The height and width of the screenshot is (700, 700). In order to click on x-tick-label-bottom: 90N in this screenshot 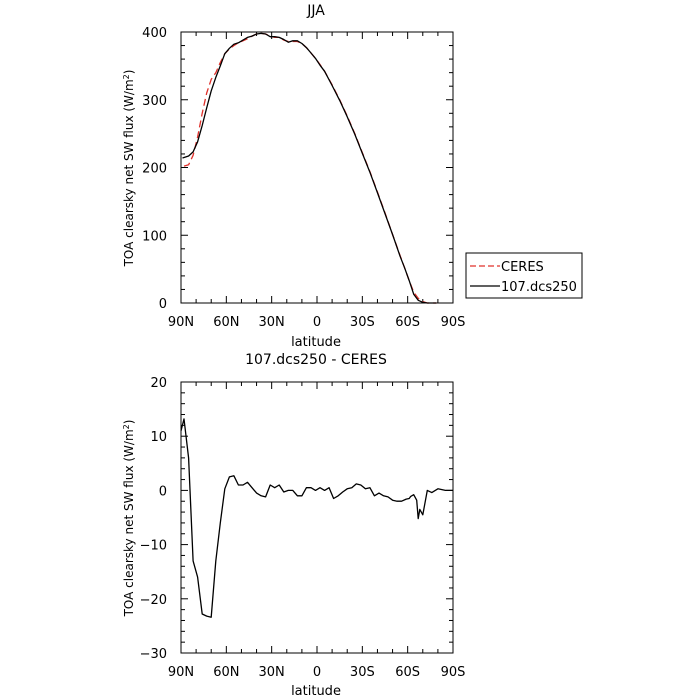, I will do `click(181, 672)`.